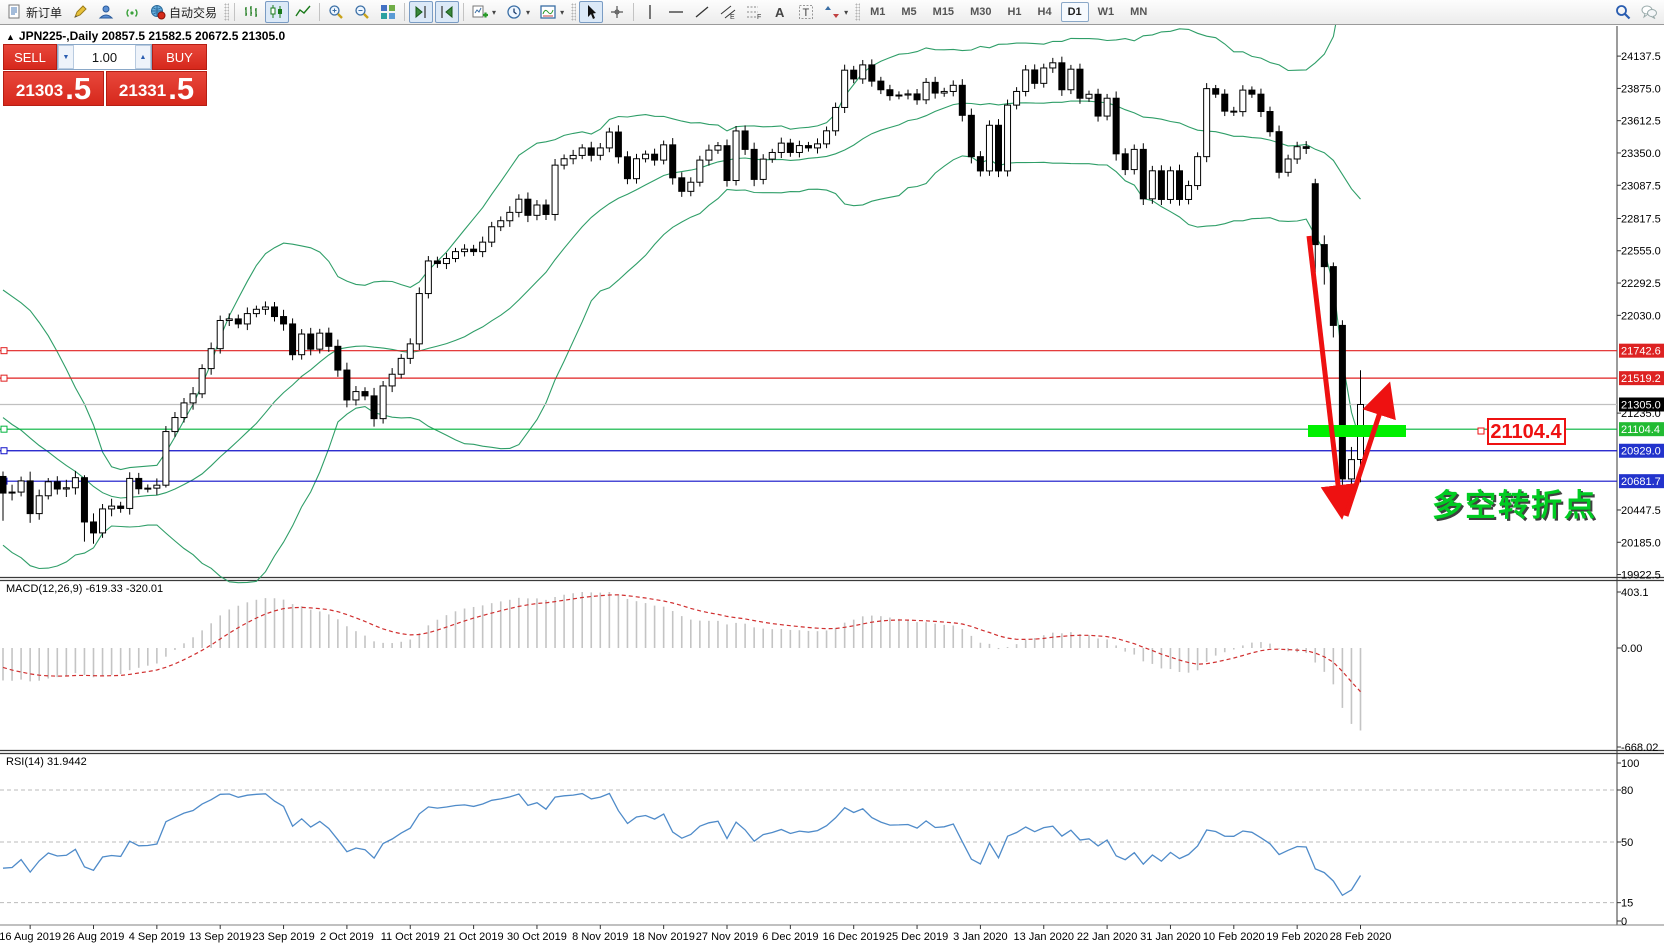 This screenshot has height=944, width=1664. I want to click on chat-button, so click(1649, 12).